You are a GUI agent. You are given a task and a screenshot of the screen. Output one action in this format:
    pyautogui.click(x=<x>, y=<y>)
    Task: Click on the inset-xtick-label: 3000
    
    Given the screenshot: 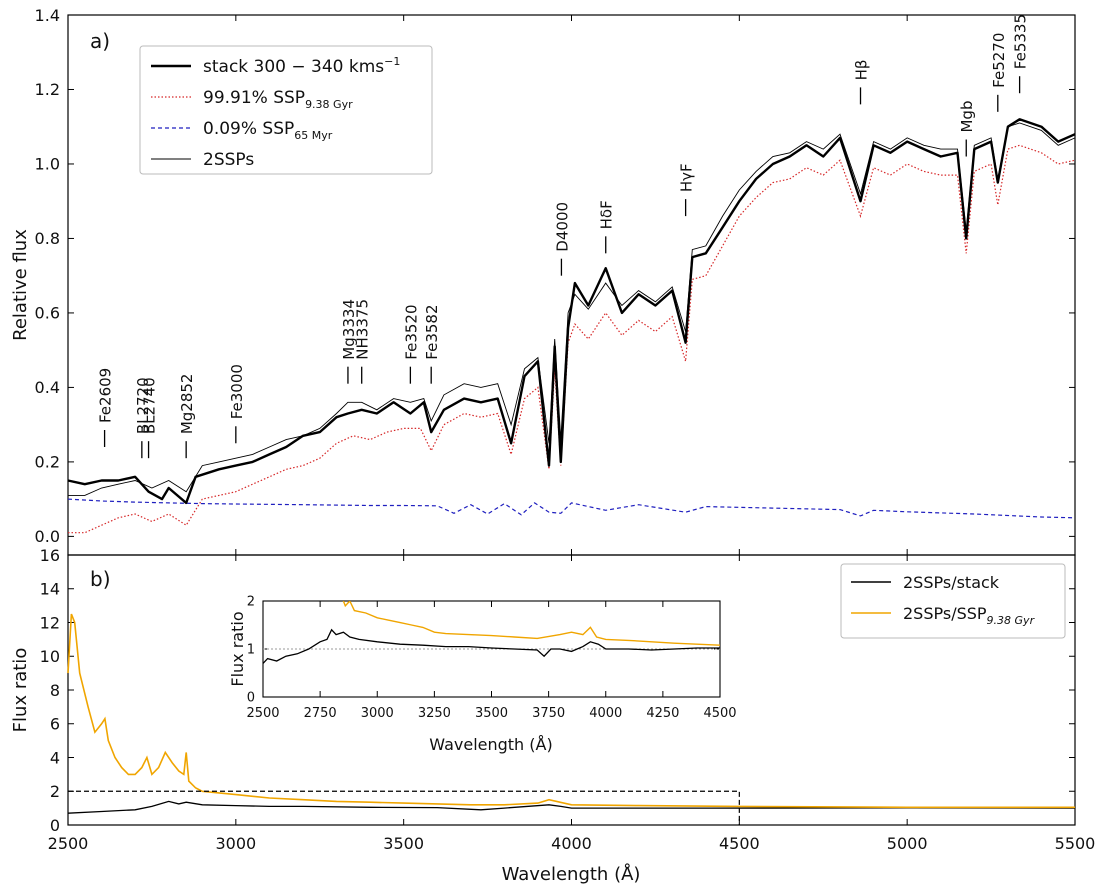 What is the action you would take?
    pyautogui.click(x=377, y=713)
    